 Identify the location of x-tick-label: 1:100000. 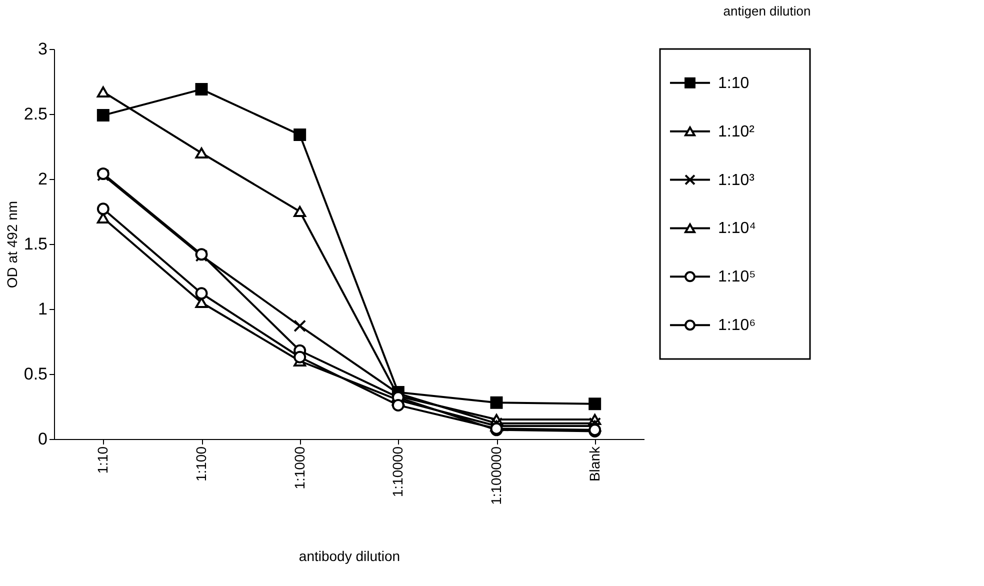
(496, 475).